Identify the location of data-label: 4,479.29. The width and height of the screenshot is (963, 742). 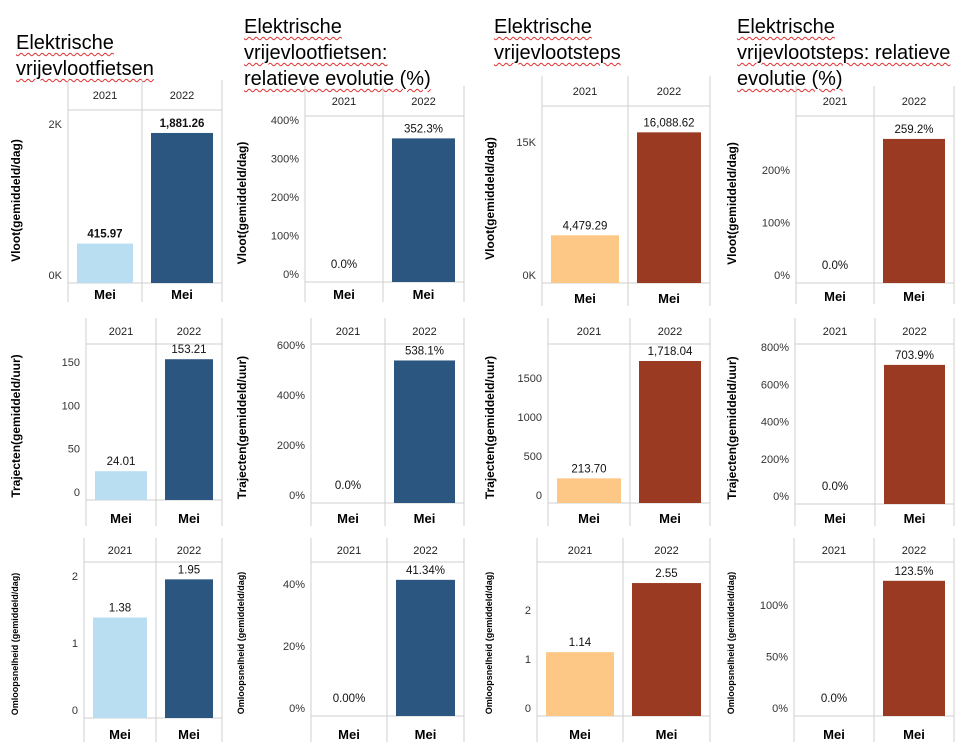
(585, 226).